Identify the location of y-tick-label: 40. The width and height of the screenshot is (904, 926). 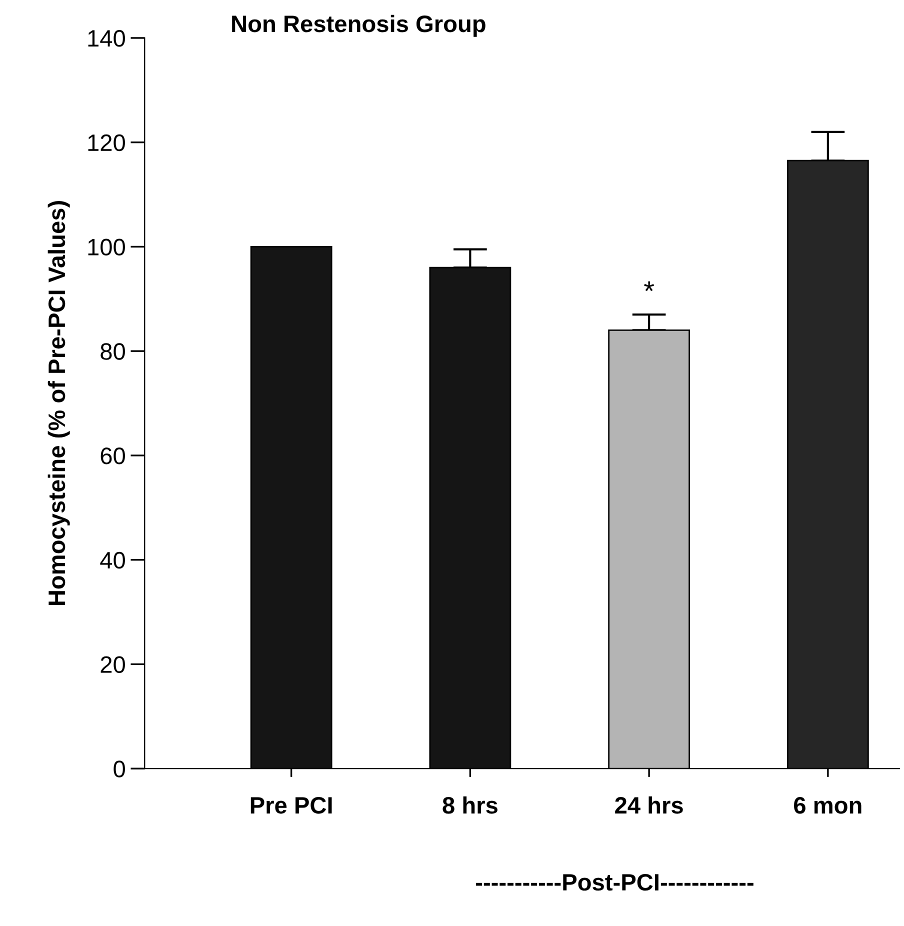
(112, 560).